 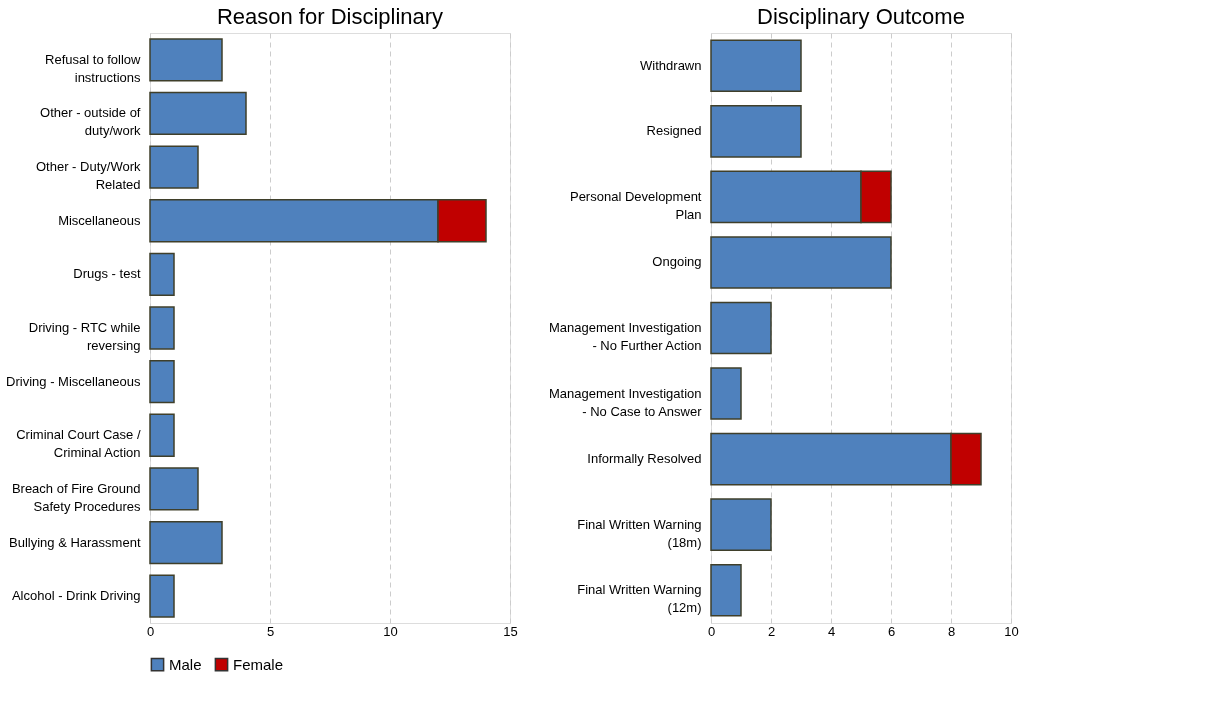 What do you see at coordinates (635, 205) in the screenshot?
I see `y-tick-label: Personal Development Plan` at bounding box center [635, 205].